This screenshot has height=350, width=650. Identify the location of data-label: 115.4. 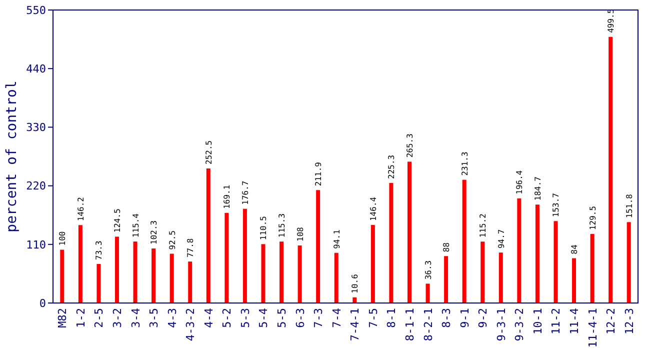
(135, 225).